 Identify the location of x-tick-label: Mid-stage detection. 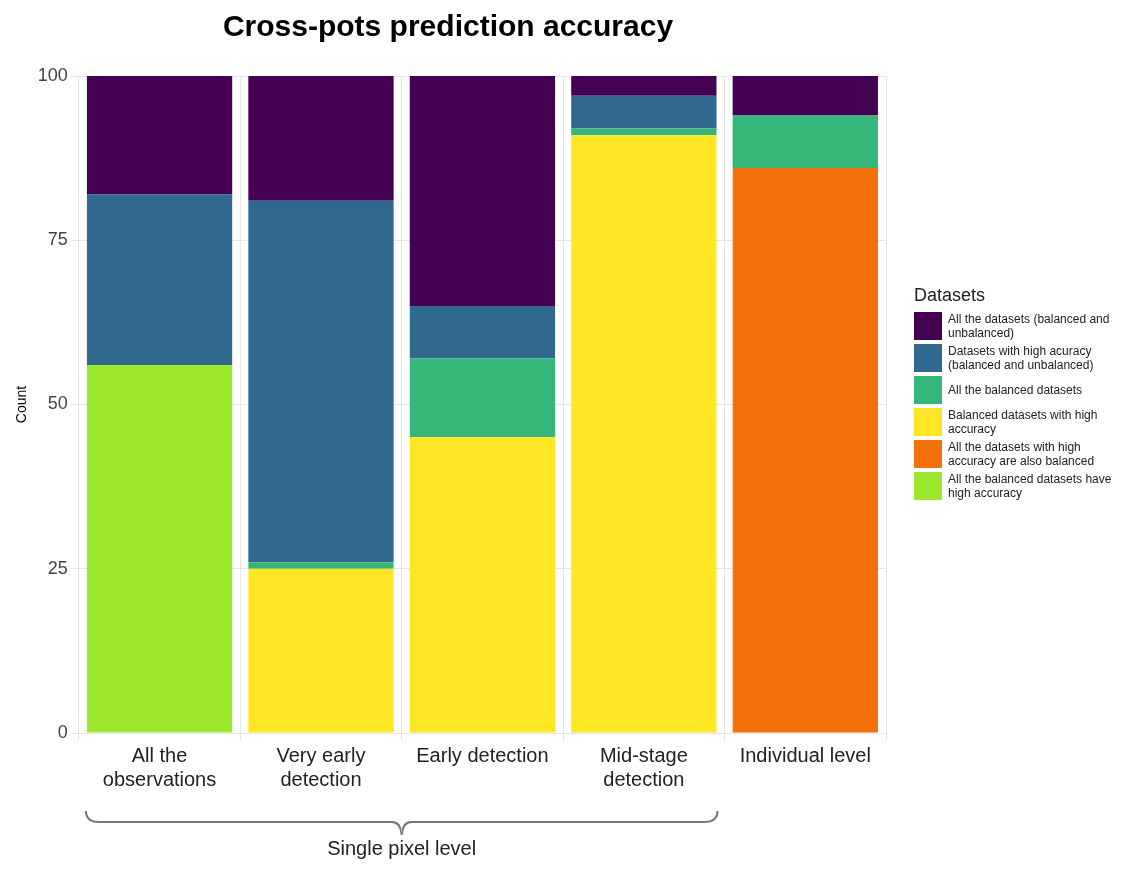
(643, 766).